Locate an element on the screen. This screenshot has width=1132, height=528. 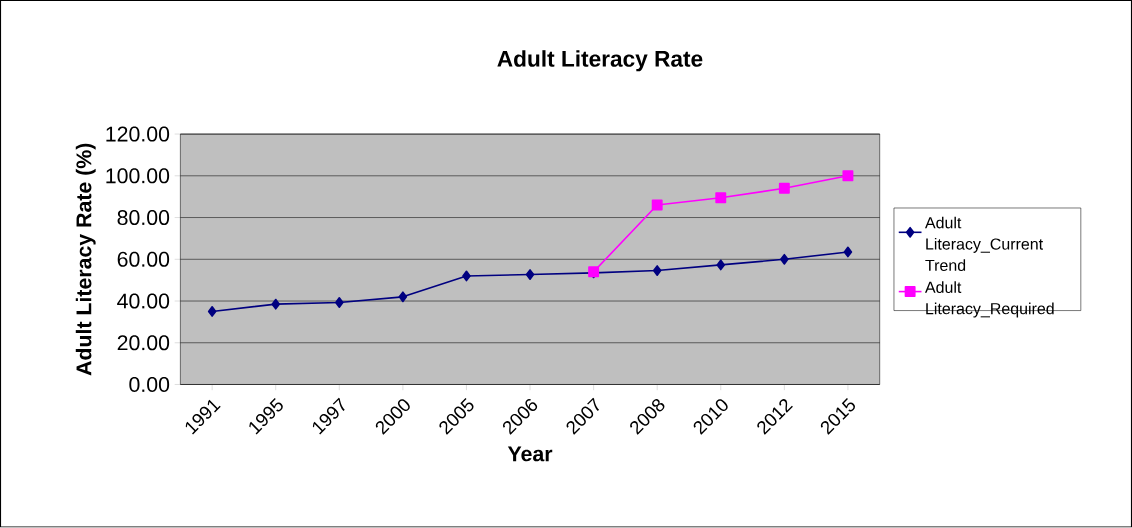
y-tick-label: 60.00 is located at coordinates (143, 259).